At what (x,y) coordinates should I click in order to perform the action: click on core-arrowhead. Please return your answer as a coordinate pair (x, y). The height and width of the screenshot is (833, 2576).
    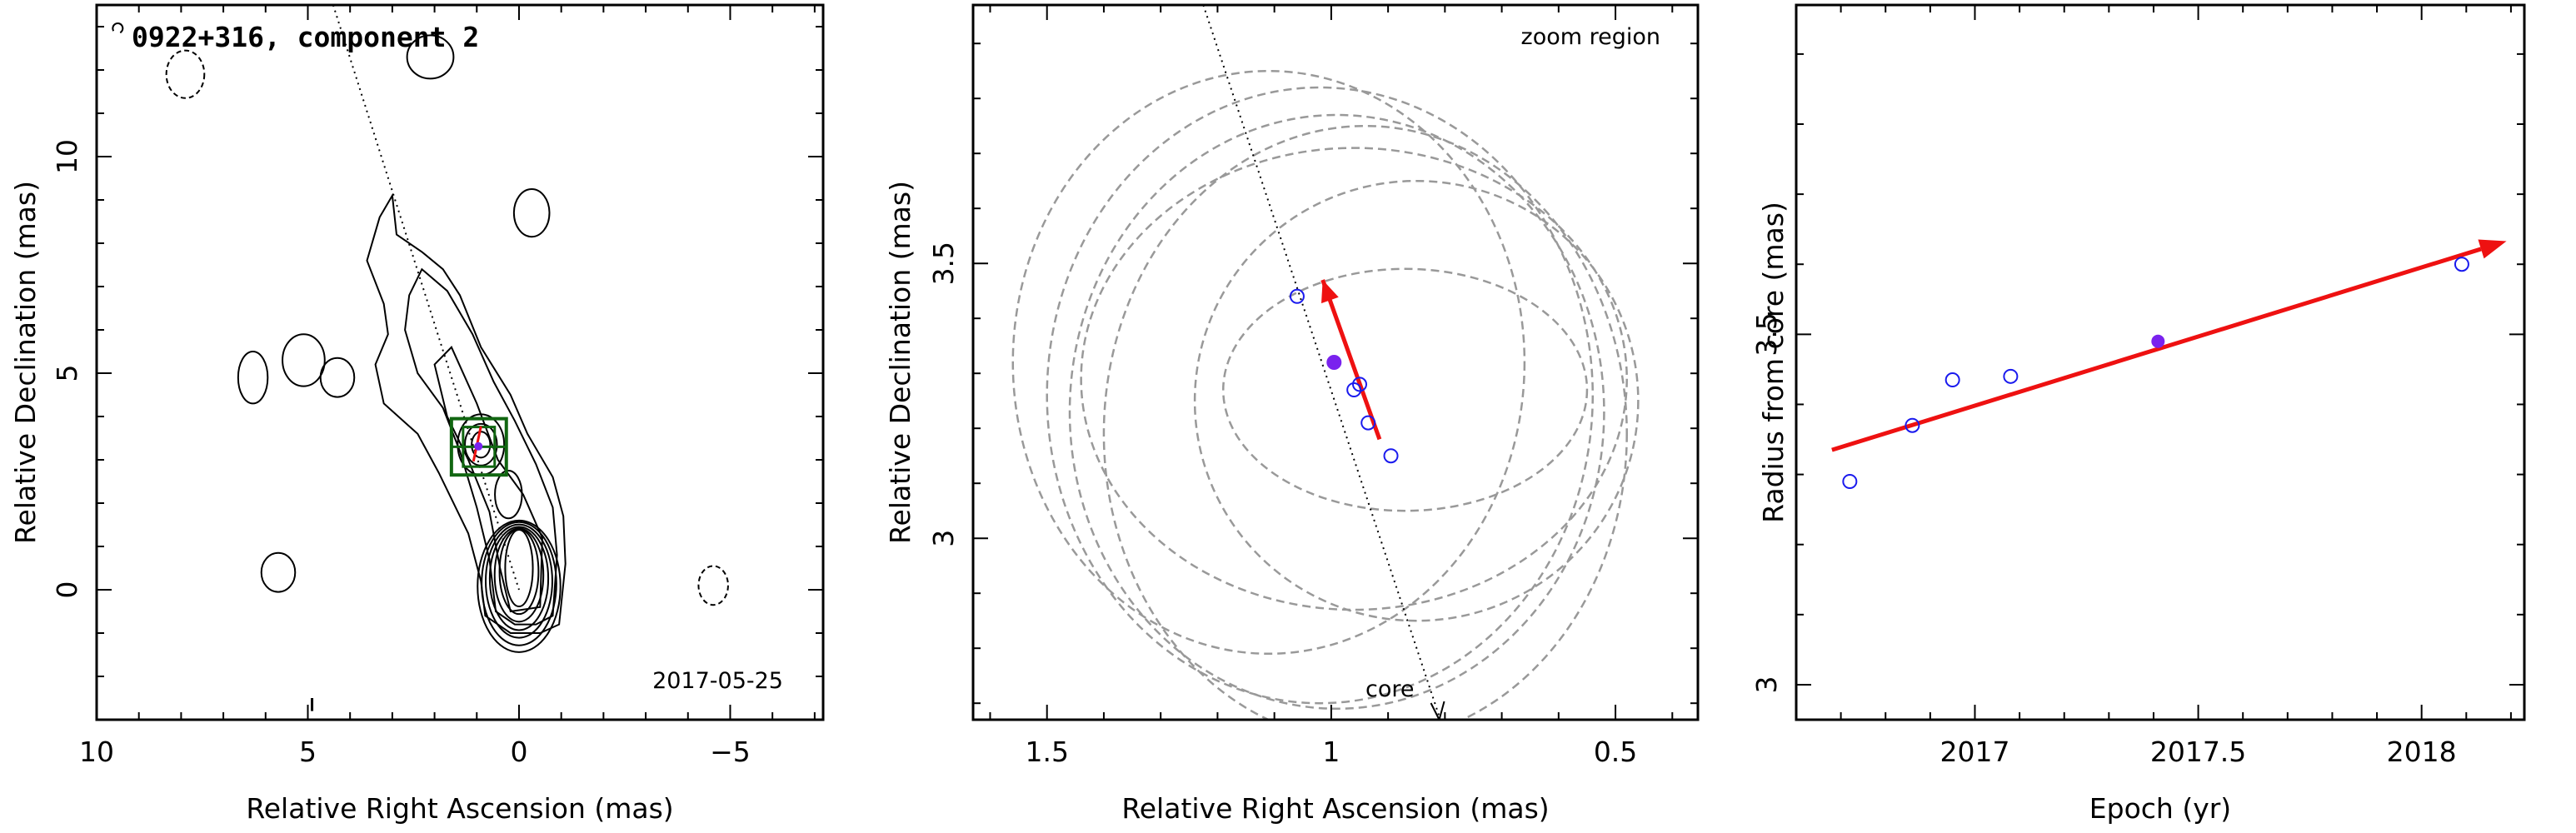
    Looking at the image, I should click on (1437, 710).